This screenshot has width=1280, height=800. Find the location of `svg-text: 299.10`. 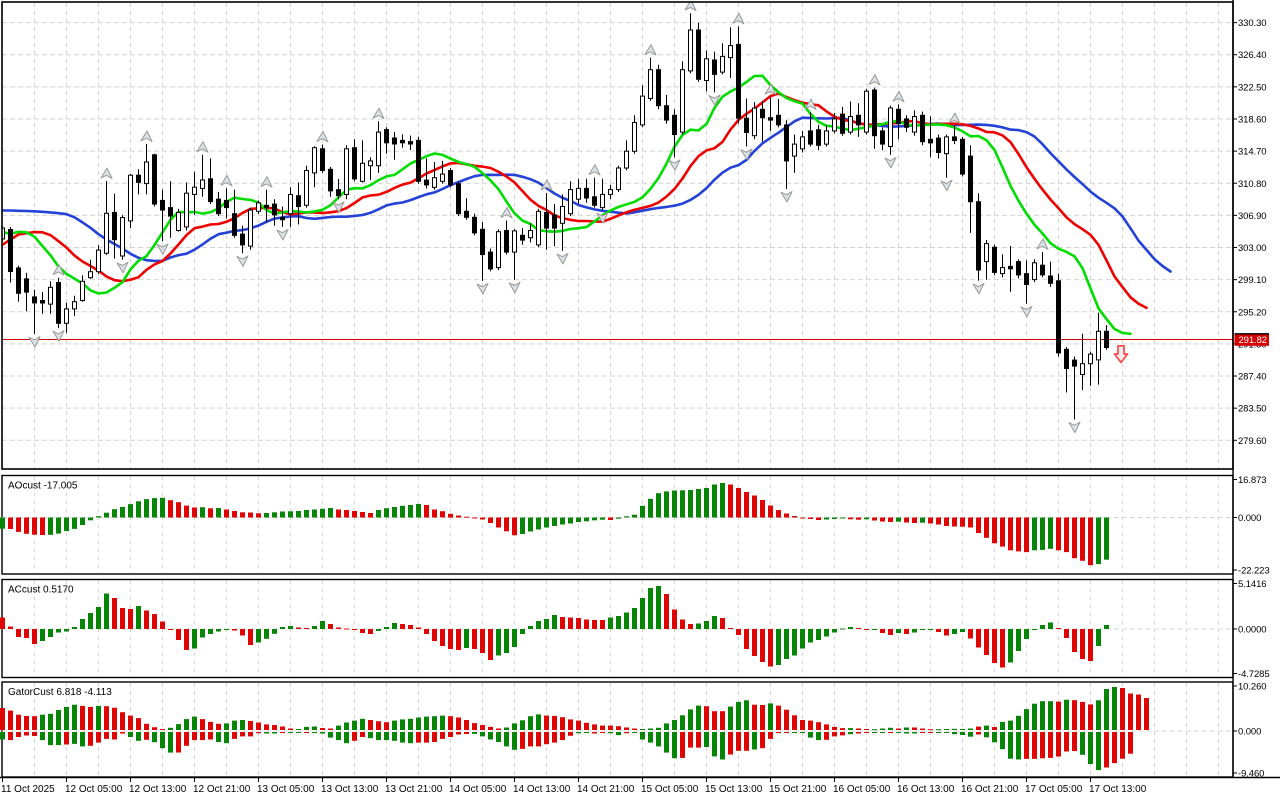

svg-text: 299.10 is located at coordinates (1252, 280).